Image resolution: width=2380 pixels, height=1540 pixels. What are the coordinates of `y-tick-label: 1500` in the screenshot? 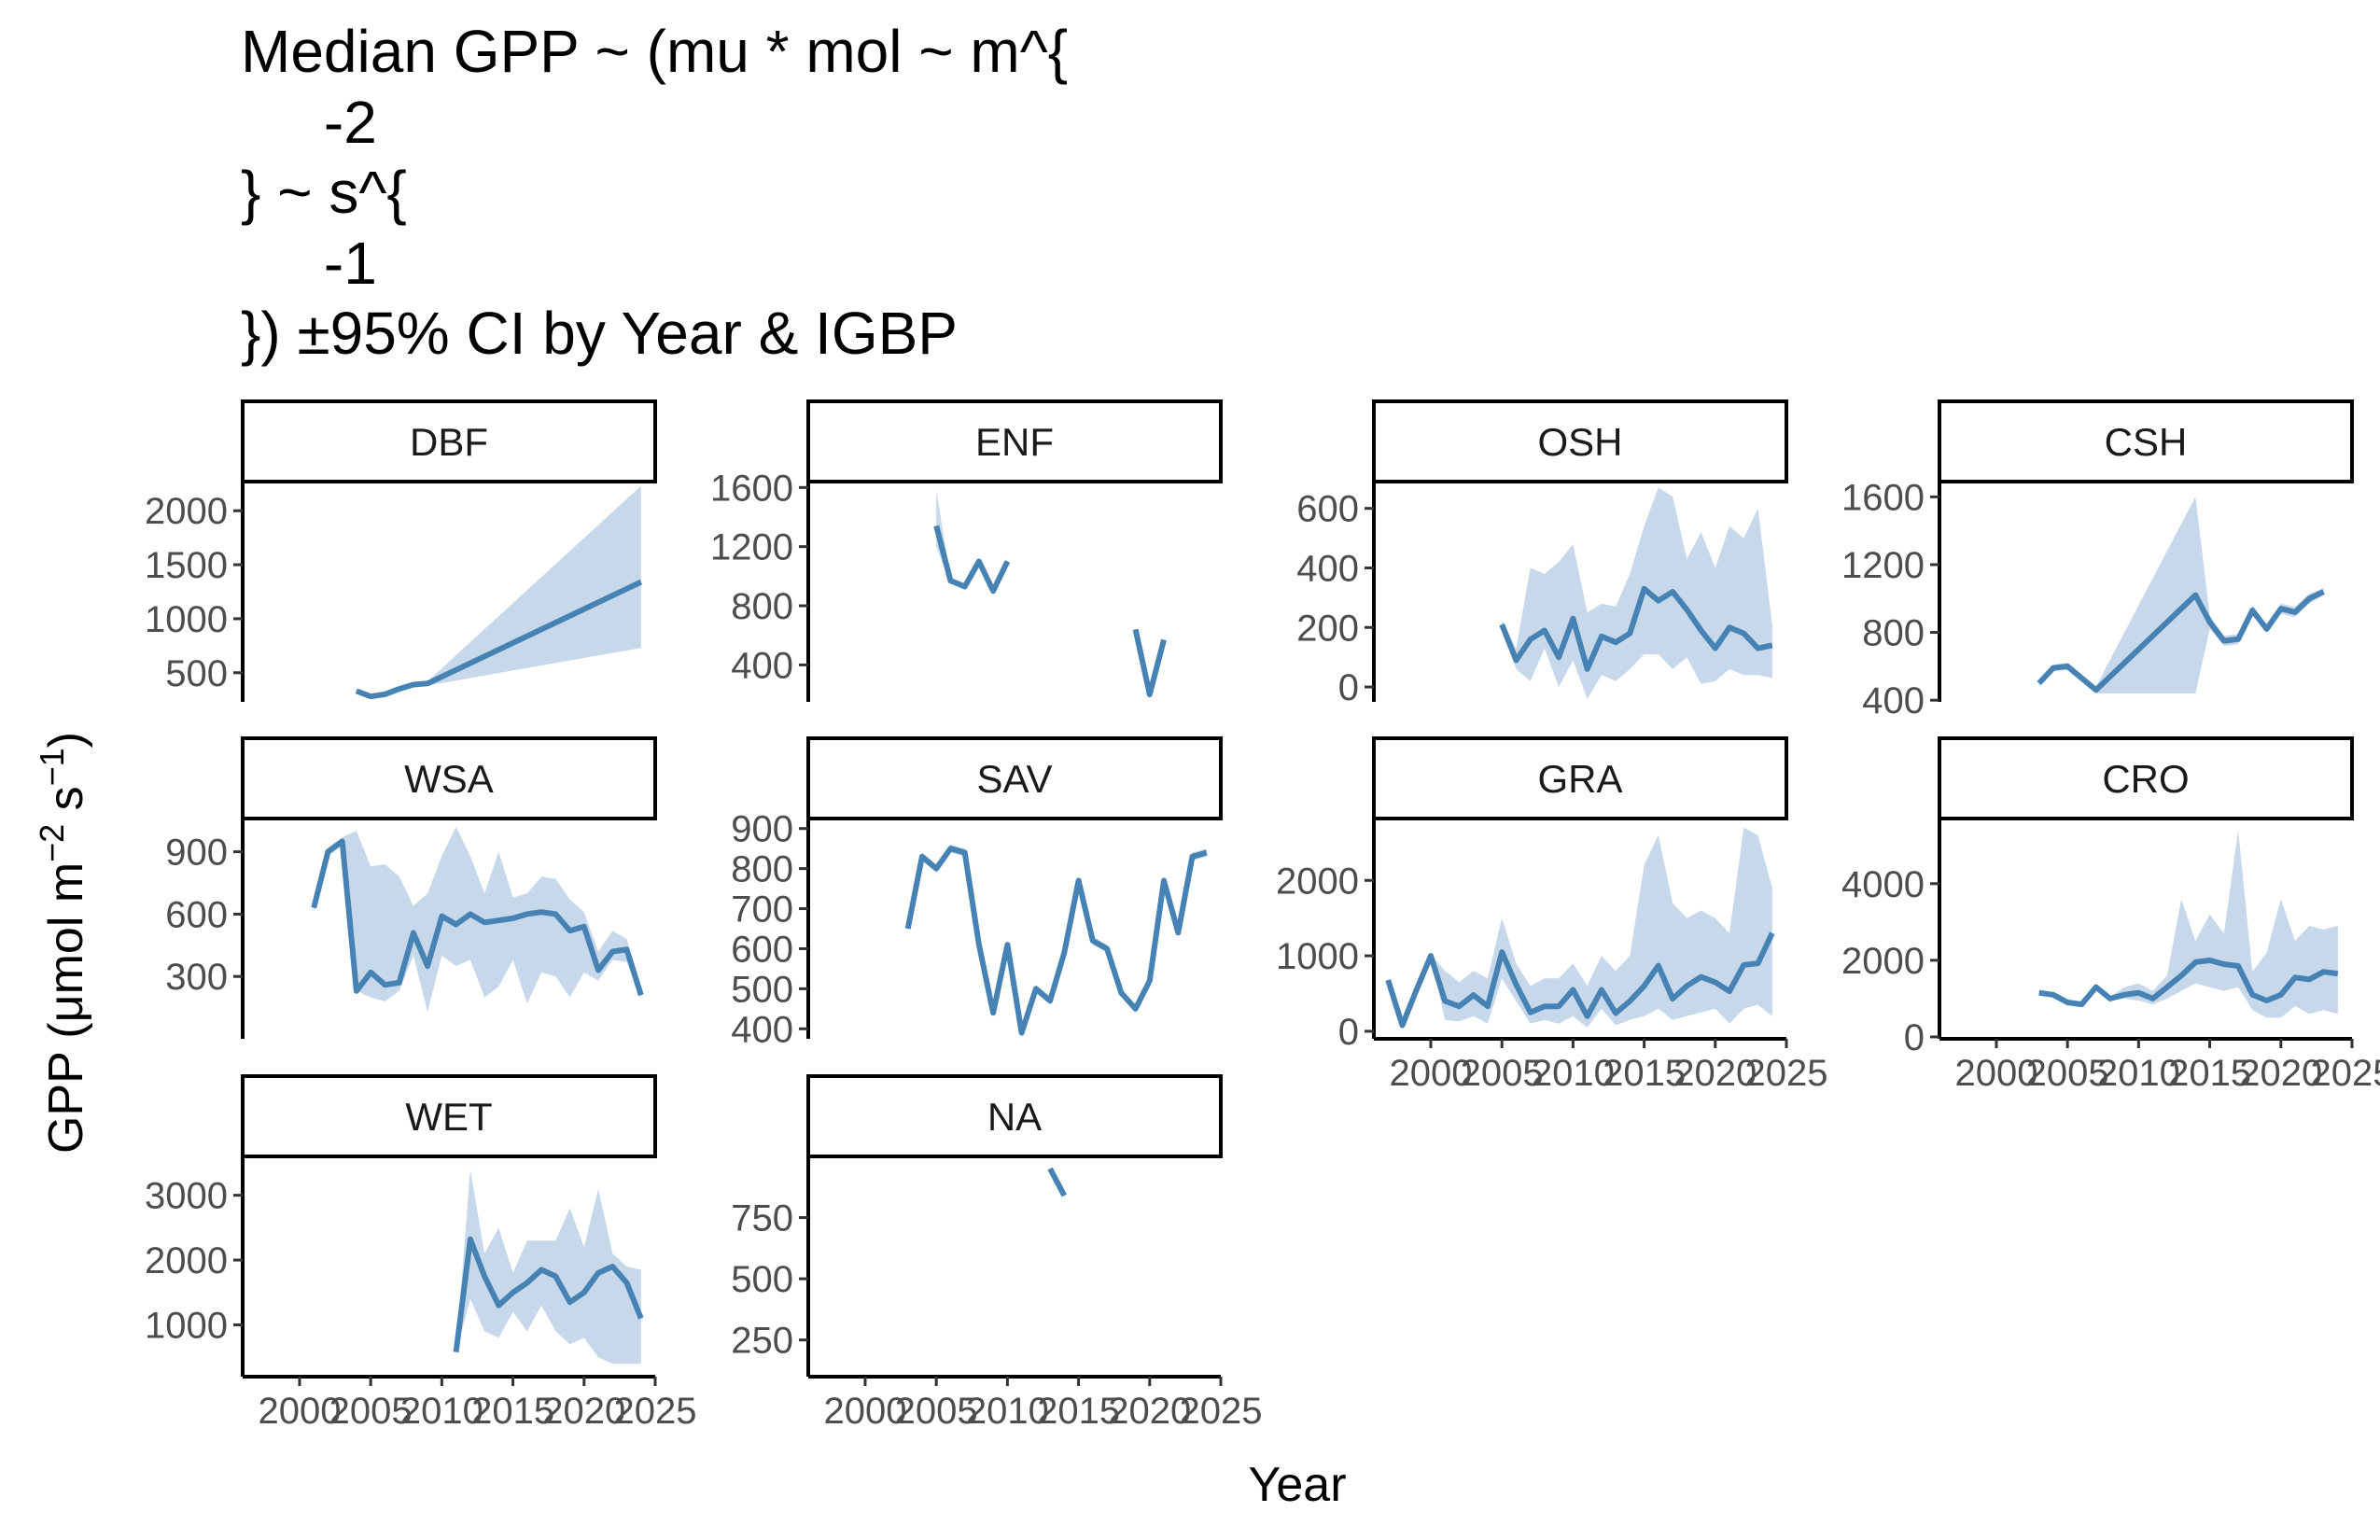 It's located at (186, 565).